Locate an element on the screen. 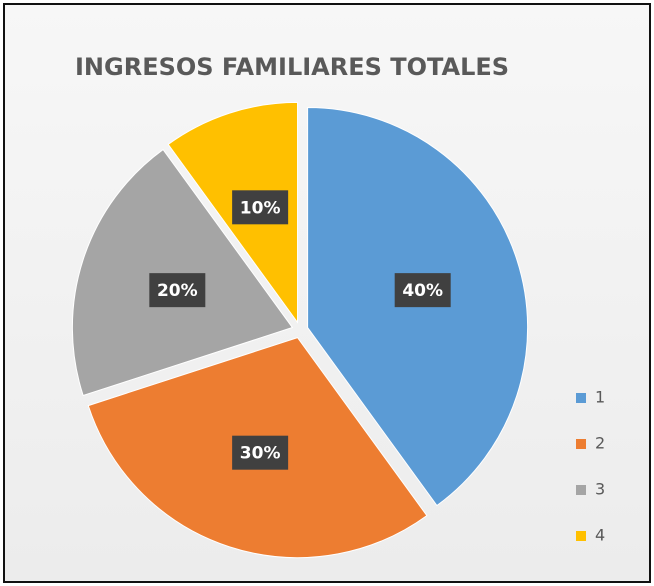 This screenshot has width=654, height=586. legend-label: 2 is located at coordinates (600, 443).